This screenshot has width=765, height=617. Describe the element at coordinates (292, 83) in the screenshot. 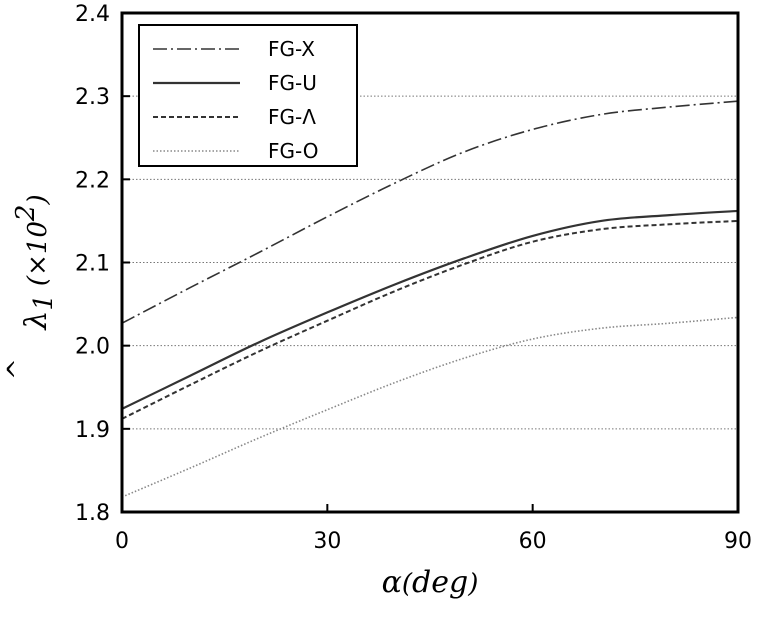

I see `legend-label-2: FG-U` at that location.